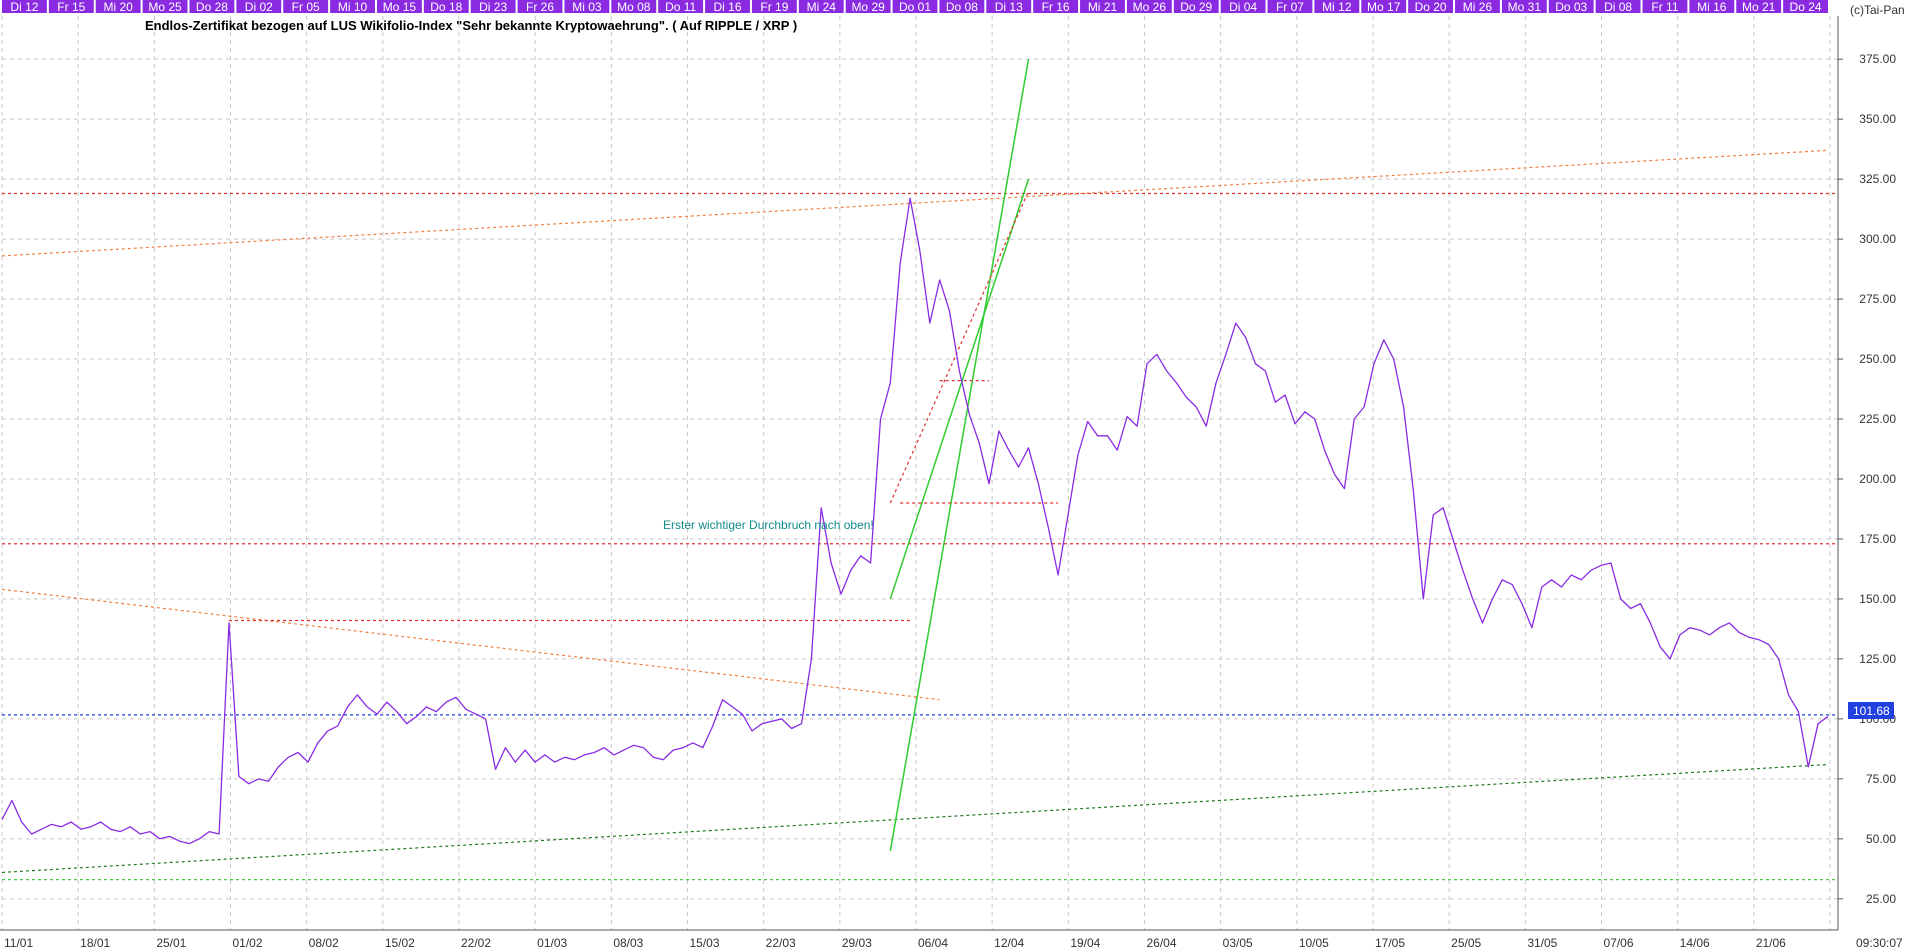  I want to click on top-day-label: Di 02, so click(259, 7).